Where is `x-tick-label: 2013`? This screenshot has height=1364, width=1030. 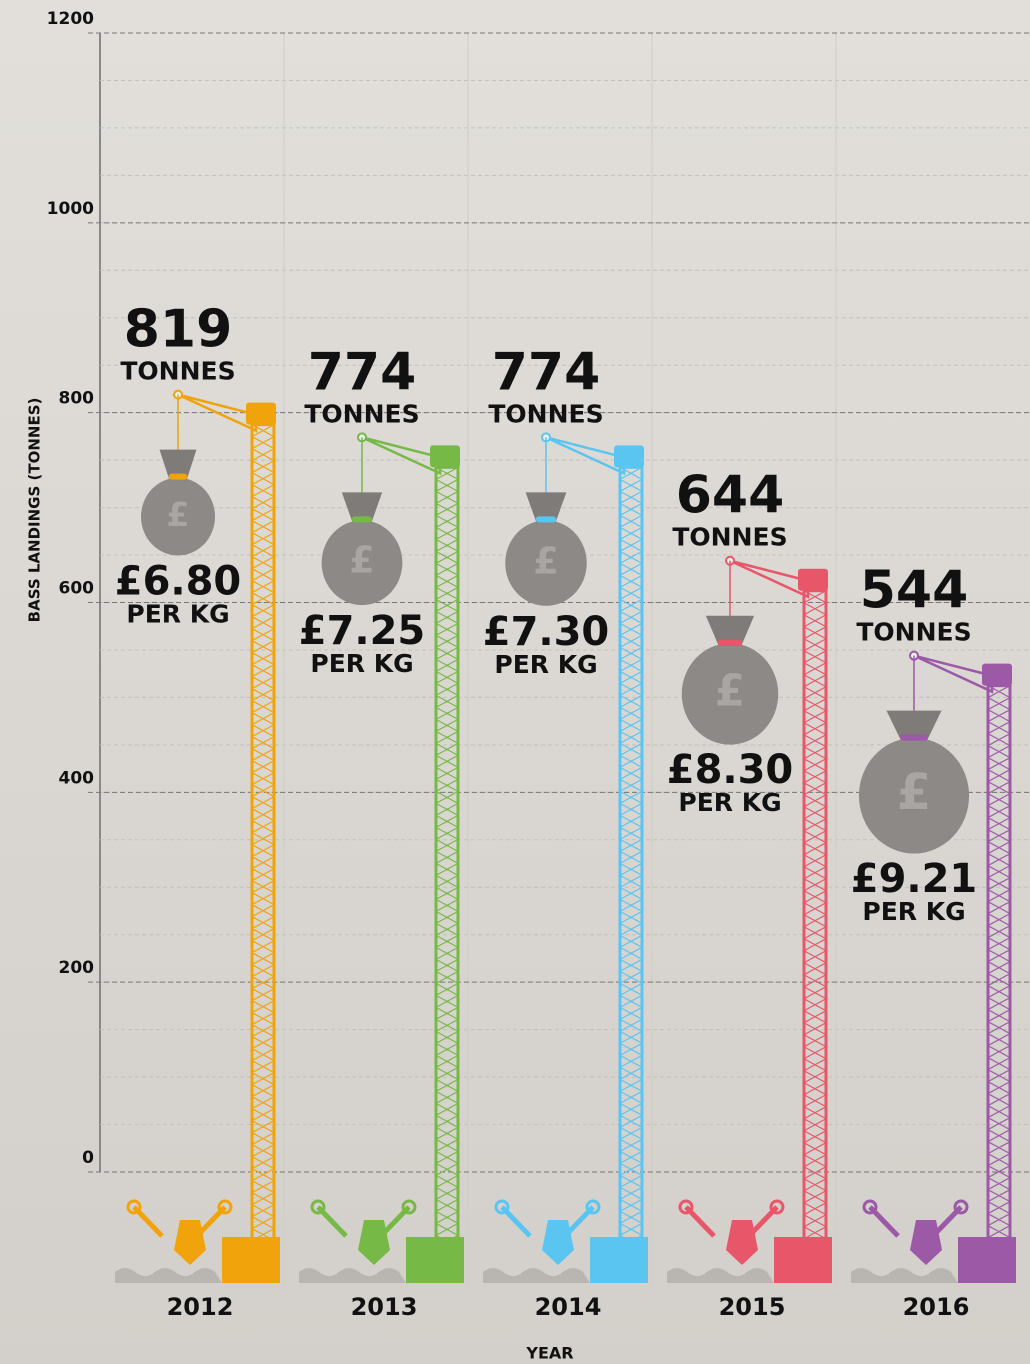 x-tick-label: 2013 is located at coordinates (384, 1307).